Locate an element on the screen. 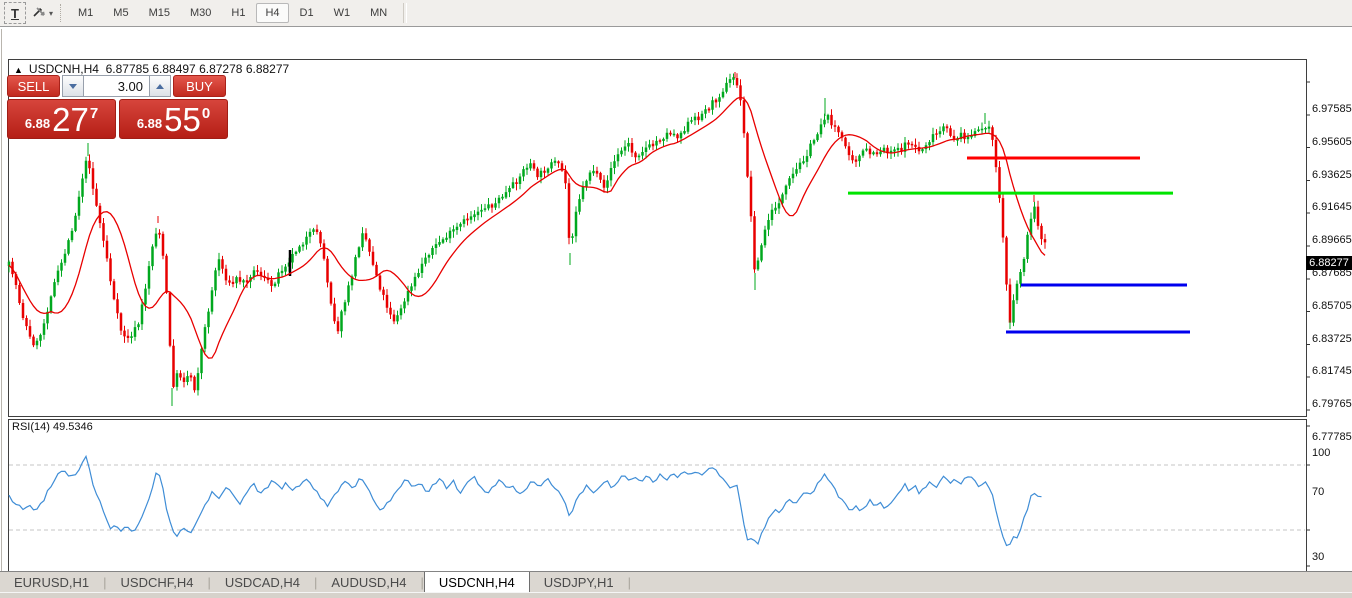 This screenshot has height=598, width=1352. status-bar is located at coordinates (676, 595).